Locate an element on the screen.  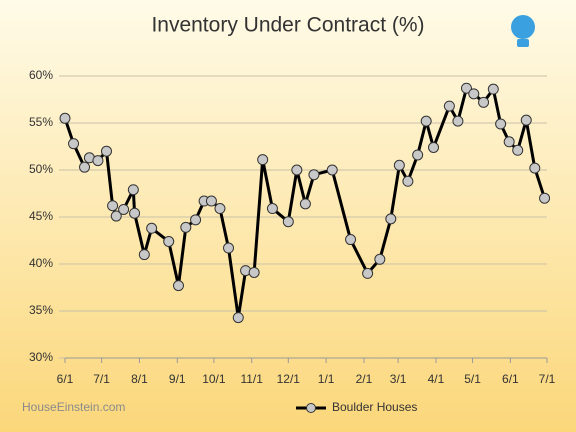
x-tick-label: 12/1 is located at coordinates (289, 379).